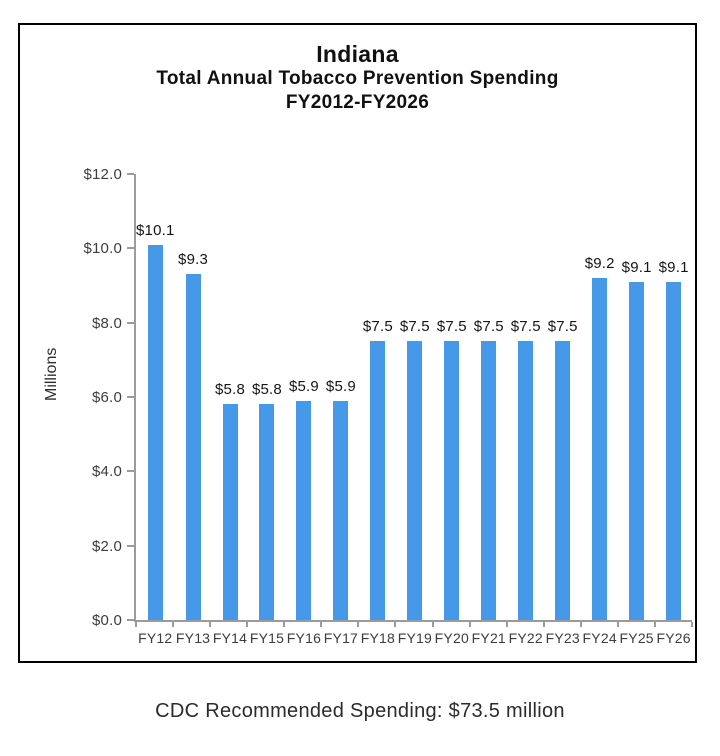 The height and width of the screenshot is (756, 720). Describe the element at coordinates (267, 638) in the screenshot. I see `x-tick-label: FY15` at that location.